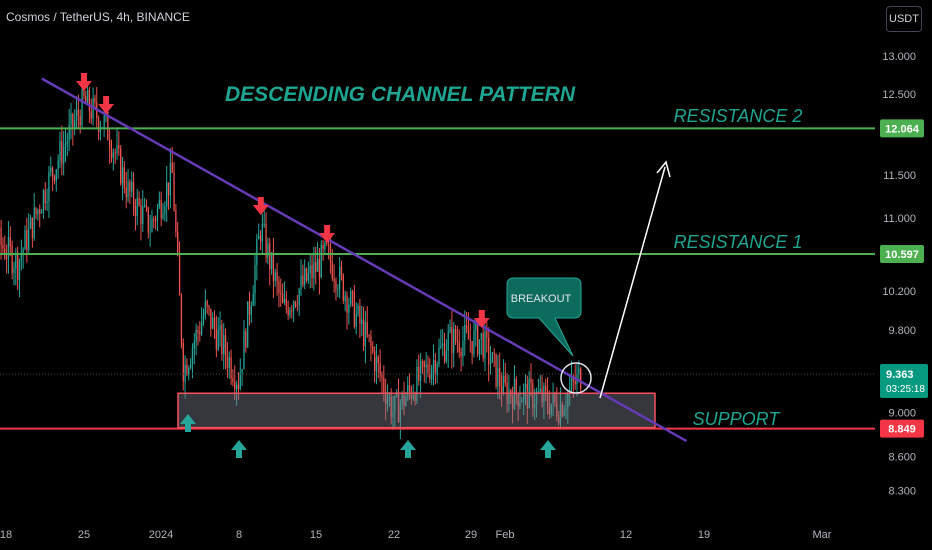 The image size is (932, 550). Describe the element at coordinates (626, 535) in the screenshot. I see `x-tick-label: 12` at that location.